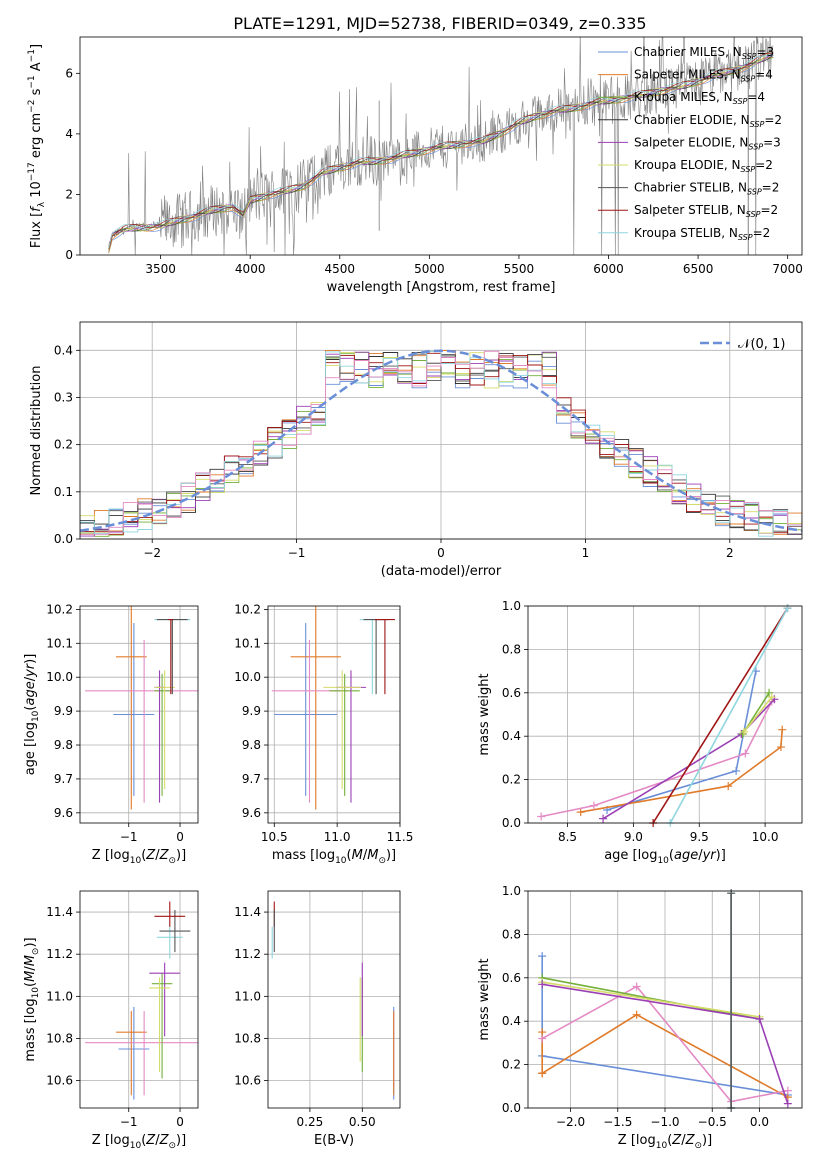  I want to click on normal-curve, so click(441, 440).